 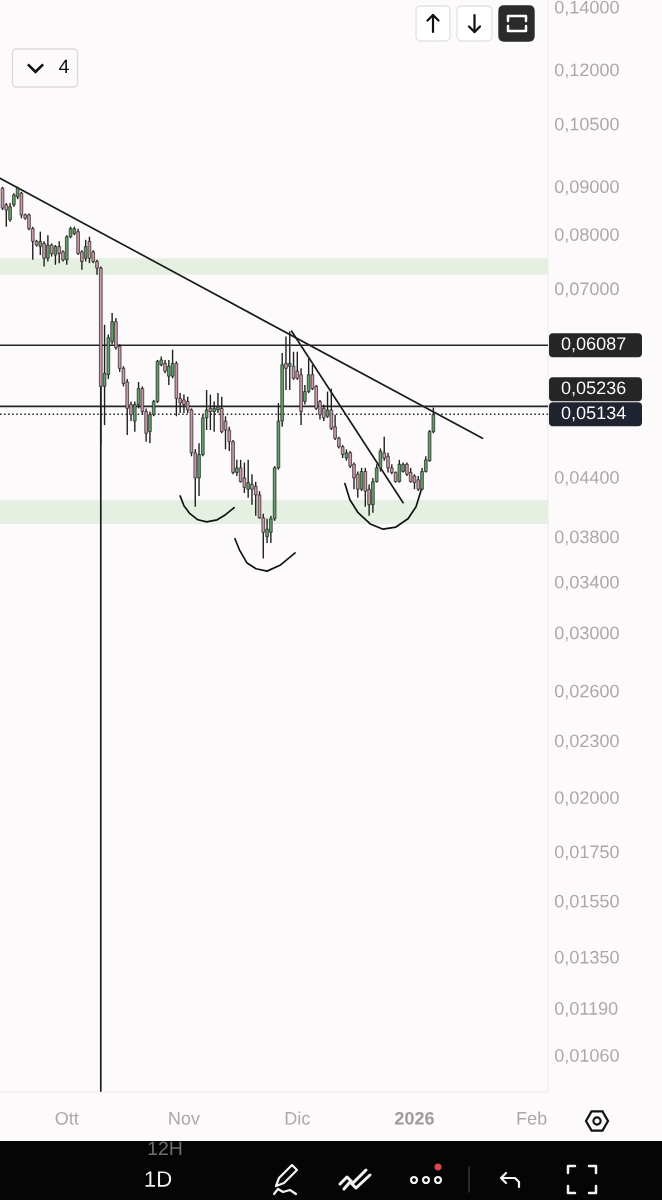 I want to click on y-tick-label: 0,01190, so click(x=586, y=1009).